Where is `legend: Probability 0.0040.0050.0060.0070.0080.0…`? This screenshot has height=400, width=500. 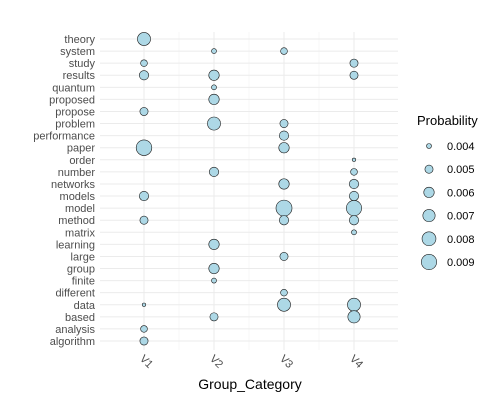
legend: Probability 0.0040.0050.0060.0070.0080.0… is located at coordinates (447, 191).